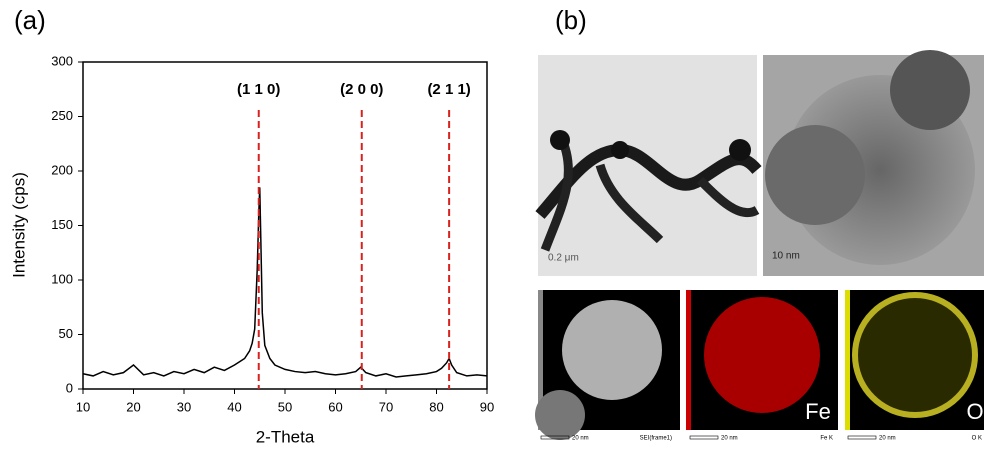 The height and width of the screenshot is (453, 984). Describe the element at coordinates (83, 406) in the screenshot. I see `x-tick-label: 10` at that location.